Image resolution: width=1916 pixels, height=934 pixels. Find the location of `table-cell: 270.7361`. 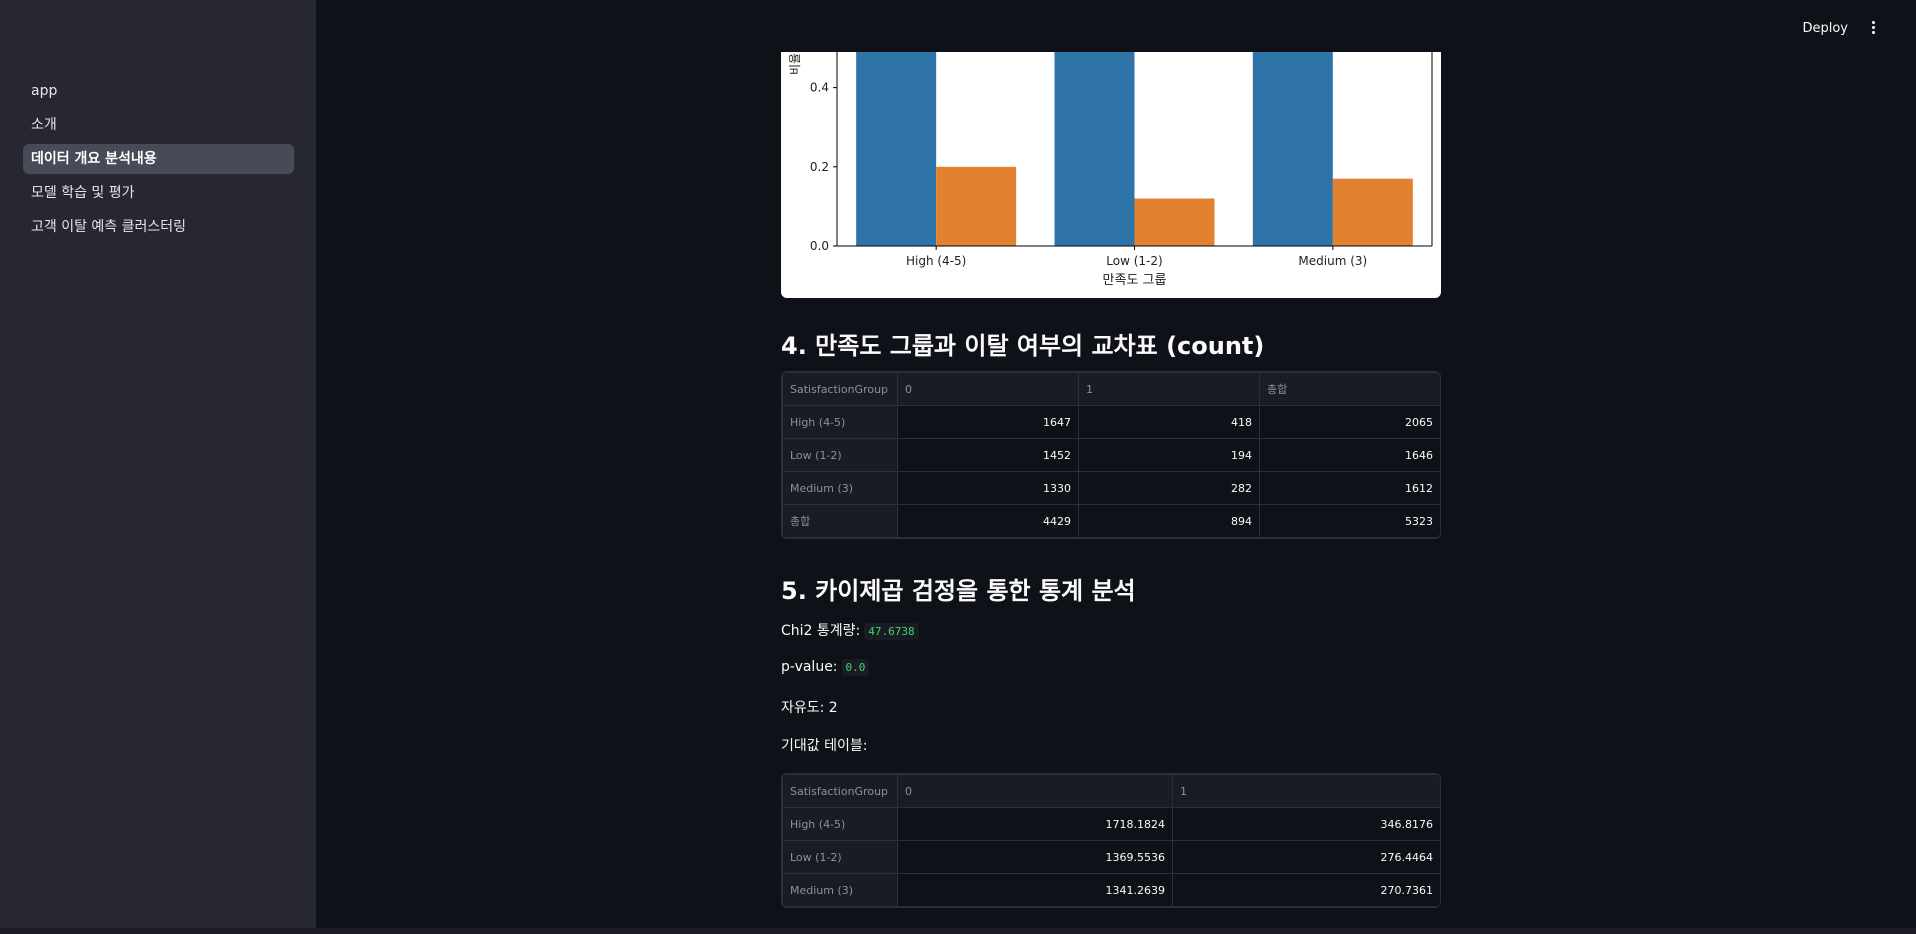

table-cell: 270.7361 is located at coordinates (1306, 890).